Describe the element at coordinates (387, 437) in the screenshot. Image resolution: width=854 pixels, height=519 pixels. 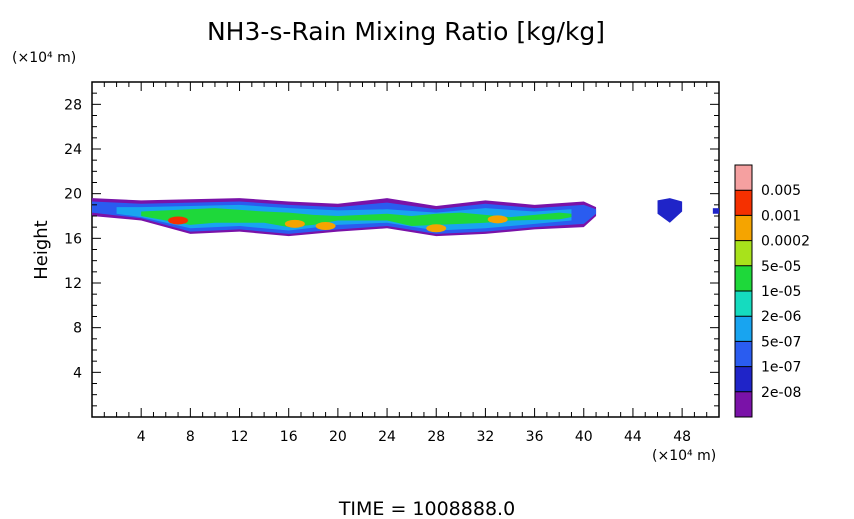
I see `x-tick-label: 24` at that location.